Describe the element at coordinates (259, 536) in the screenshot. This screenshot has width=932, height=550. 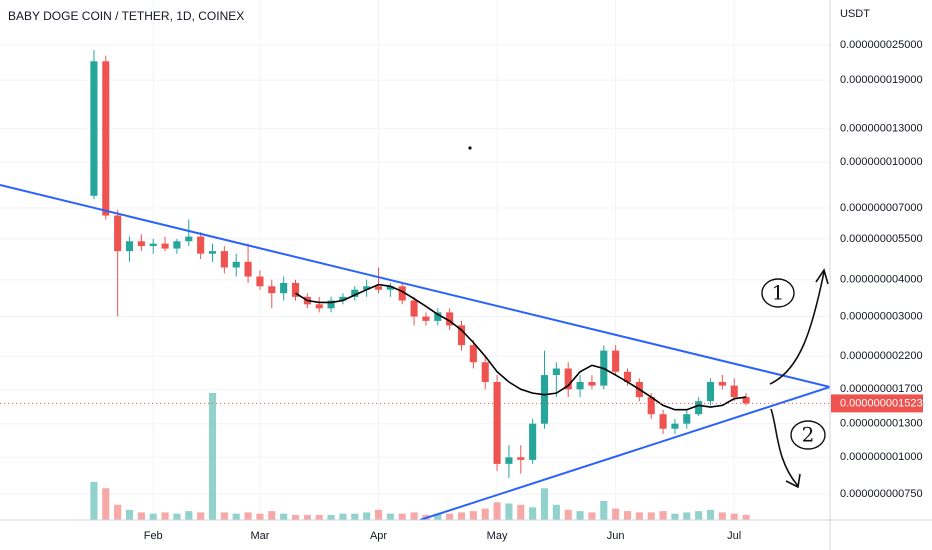
I see `x-tick-label: Mar` at that location.